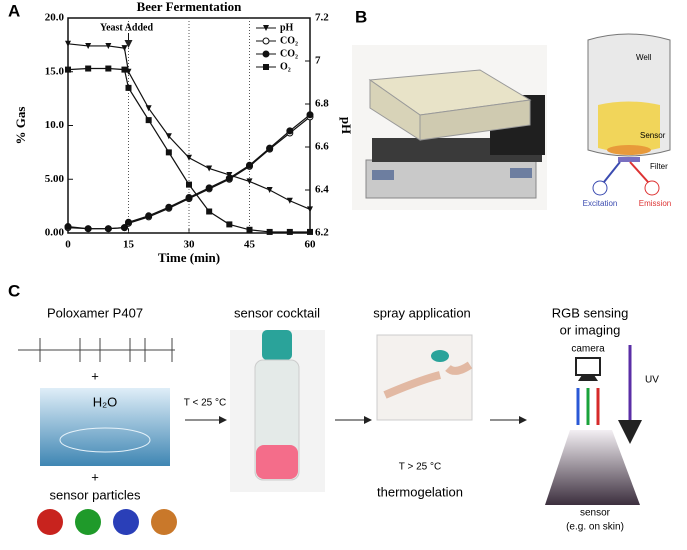  What do you see at coordinates (96, 350) in the screenshot?
I see `structure` at bounding box center [96, 350].